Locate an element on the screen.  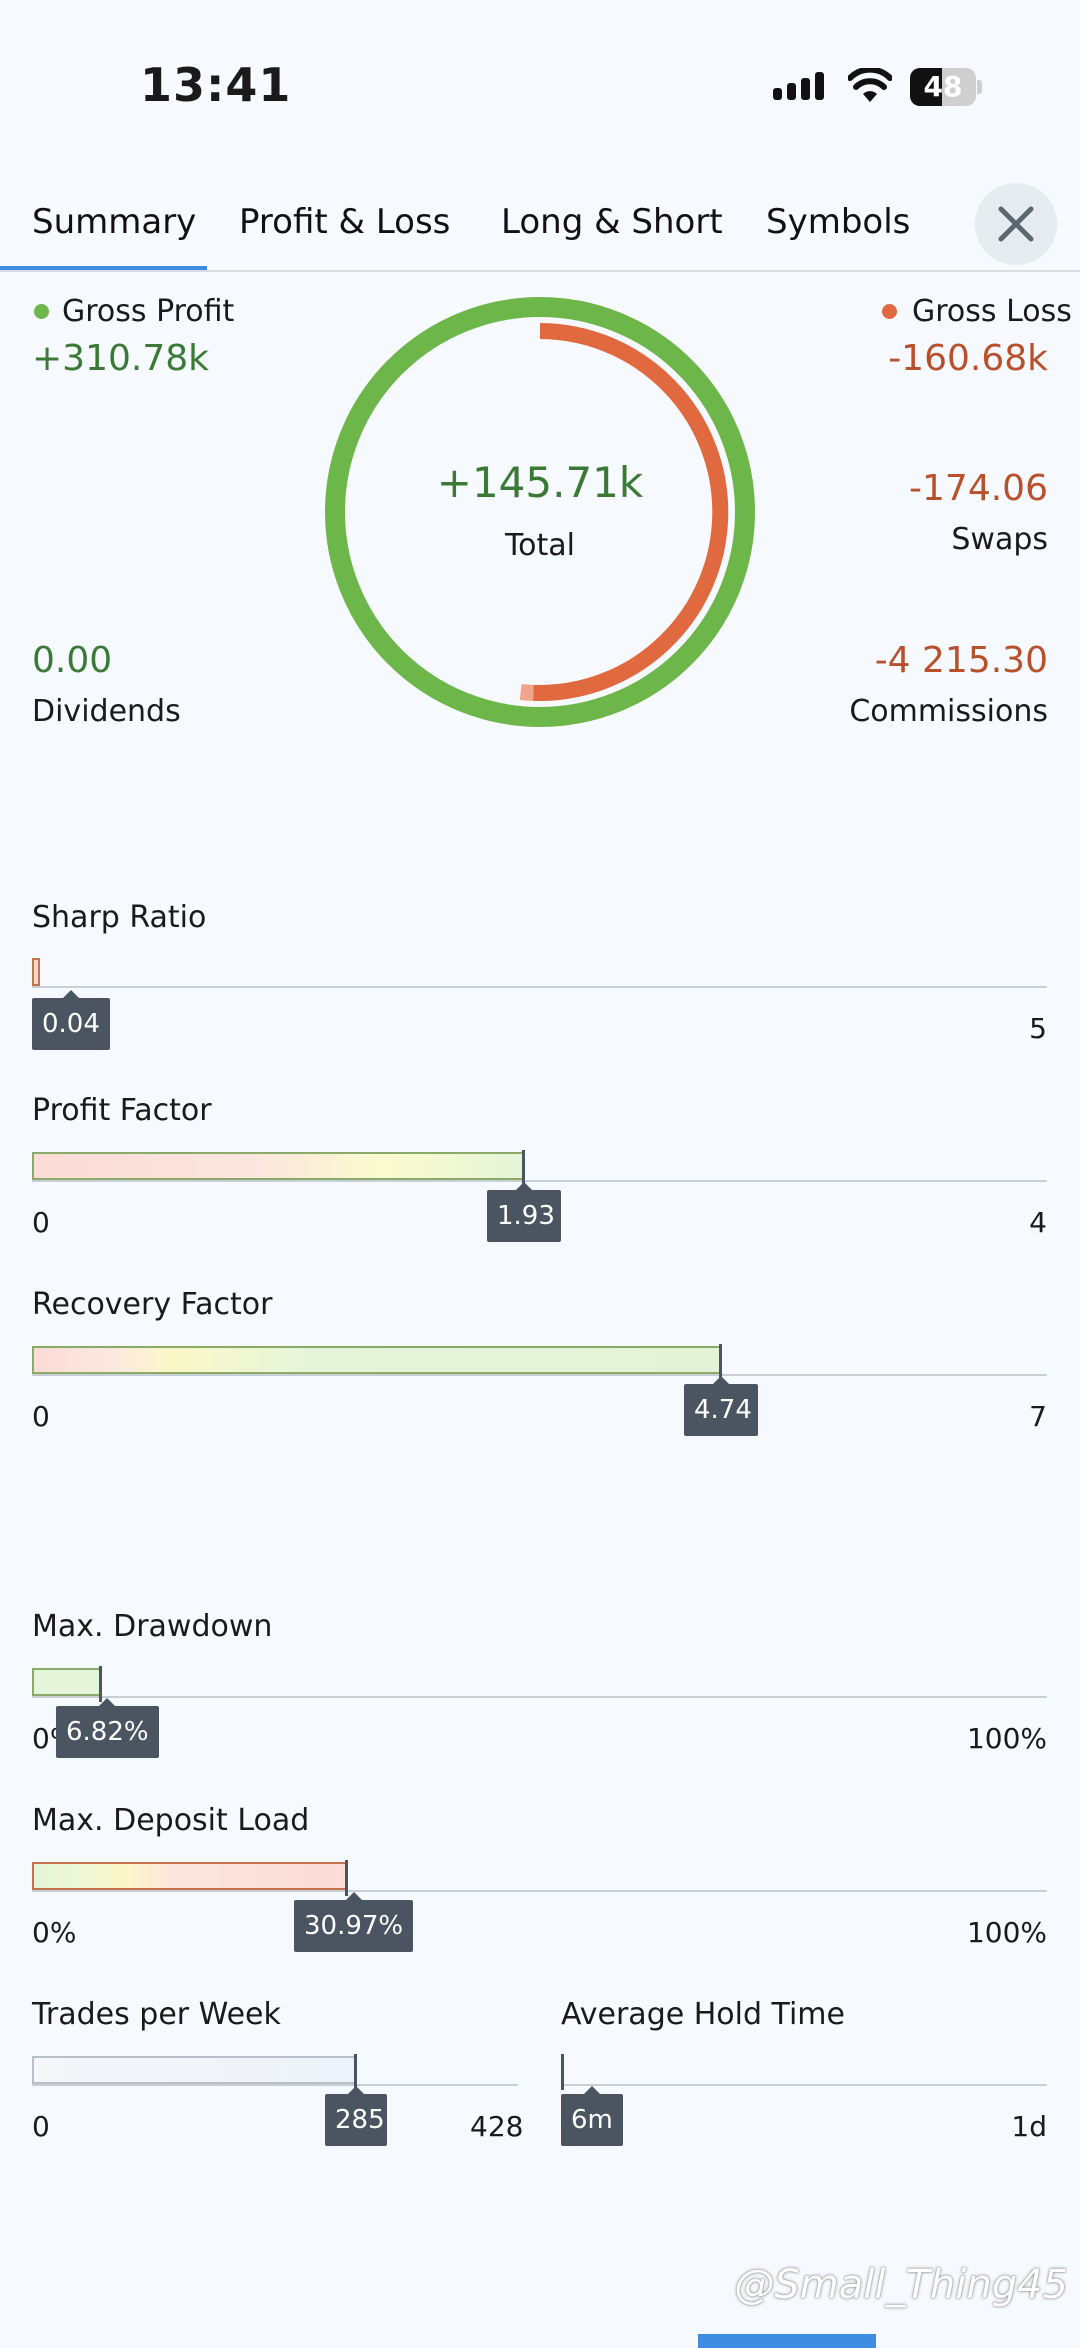
sharp-ratio-max: 5 is located at coordinates (1038, 1028).